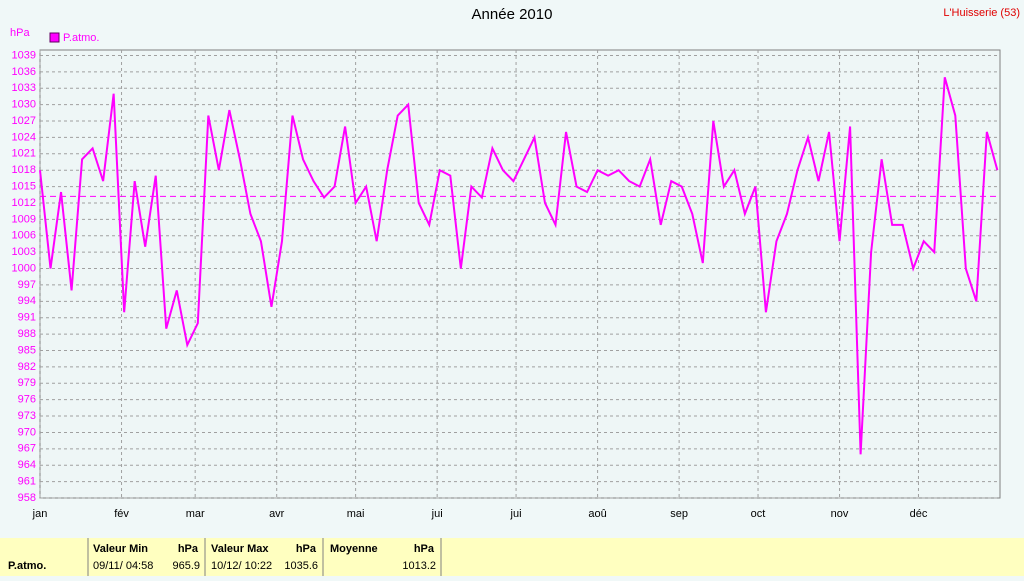  What do you see at coordinates (24, 170) in the screenshot?
I see `y-tick-label: 1018` at bounding box center [24, 170].